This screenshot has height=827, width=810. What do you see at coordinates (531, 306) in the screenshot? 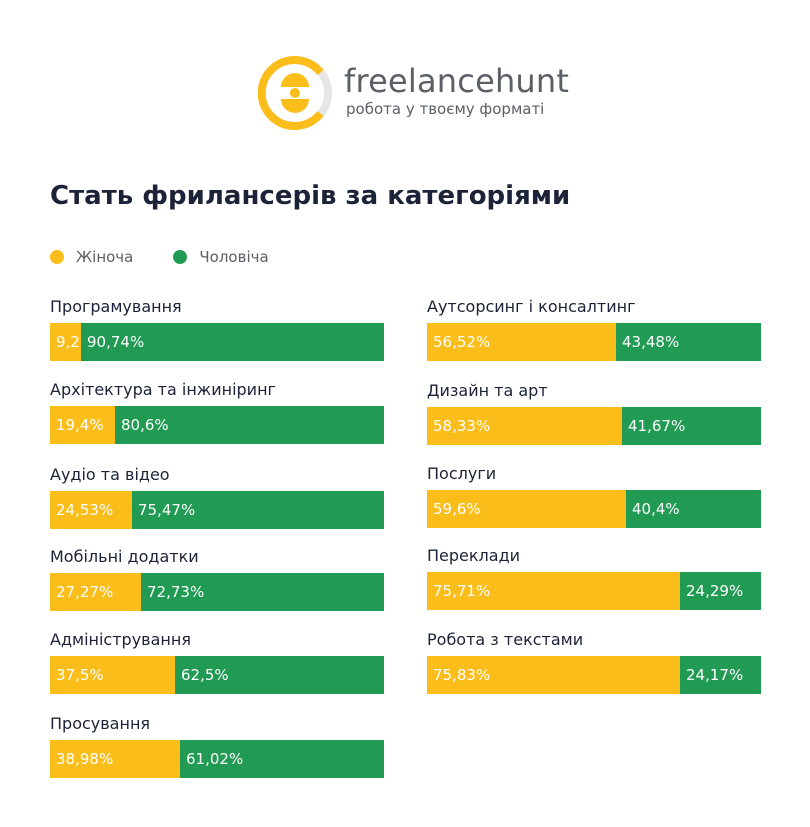
I see `category-label: Аутсорсинг і консалтинг` at bounding box center [531, 306].